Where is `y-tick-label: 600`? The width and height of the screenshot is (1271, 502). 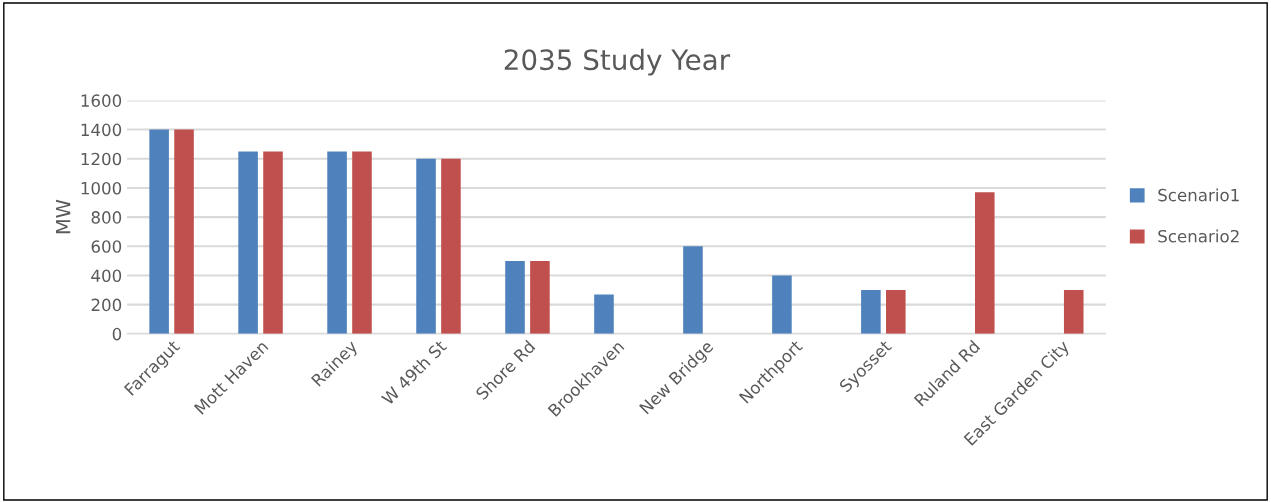
y-tick-label: 600 is located at coordinates (106, 246).